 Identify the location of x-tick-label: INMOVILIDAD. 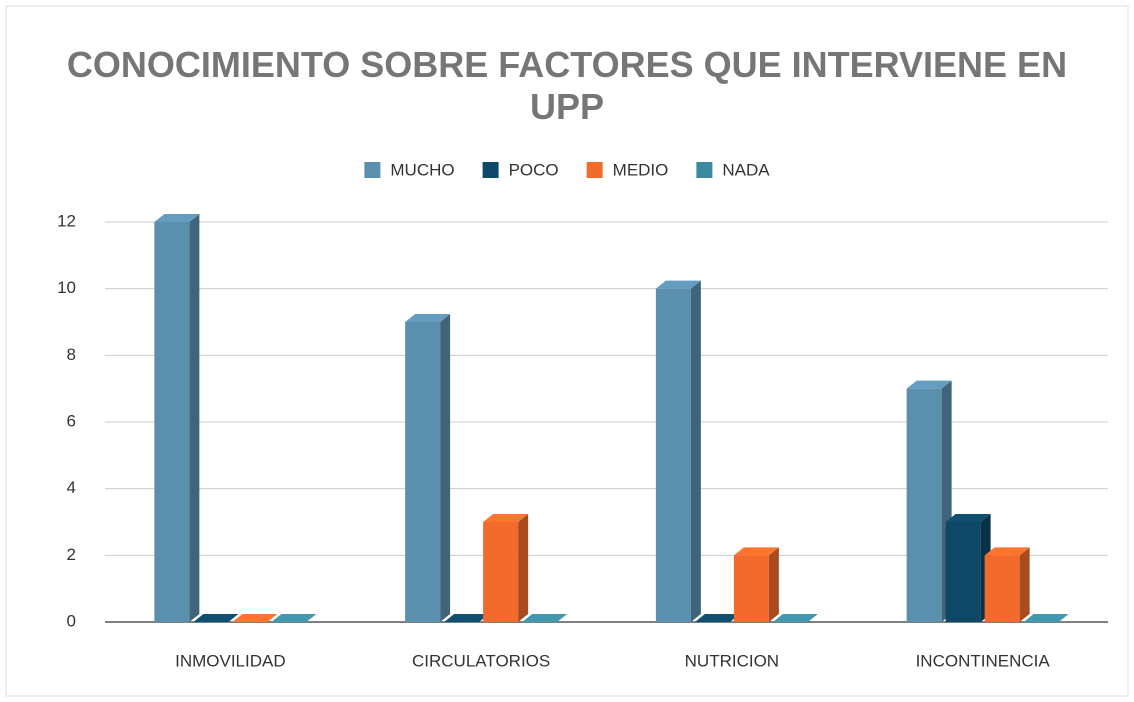
(230, 660).